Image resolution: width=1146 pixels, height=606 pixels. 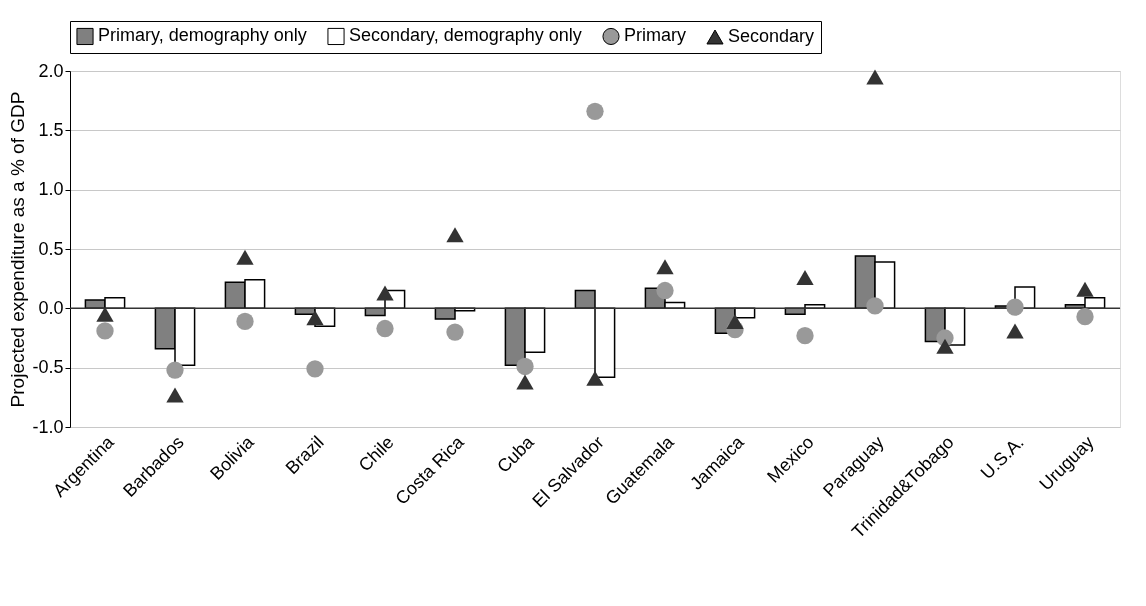 What do you see at coordinates (51, 70) in the screenshot?
I see `y-tick-label: 2.0` at bounding box center [51, 70].